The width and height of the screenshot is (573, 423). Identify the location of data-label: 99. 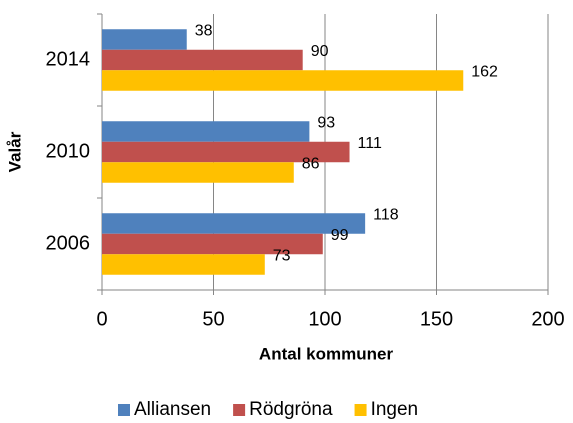
(340, 235).